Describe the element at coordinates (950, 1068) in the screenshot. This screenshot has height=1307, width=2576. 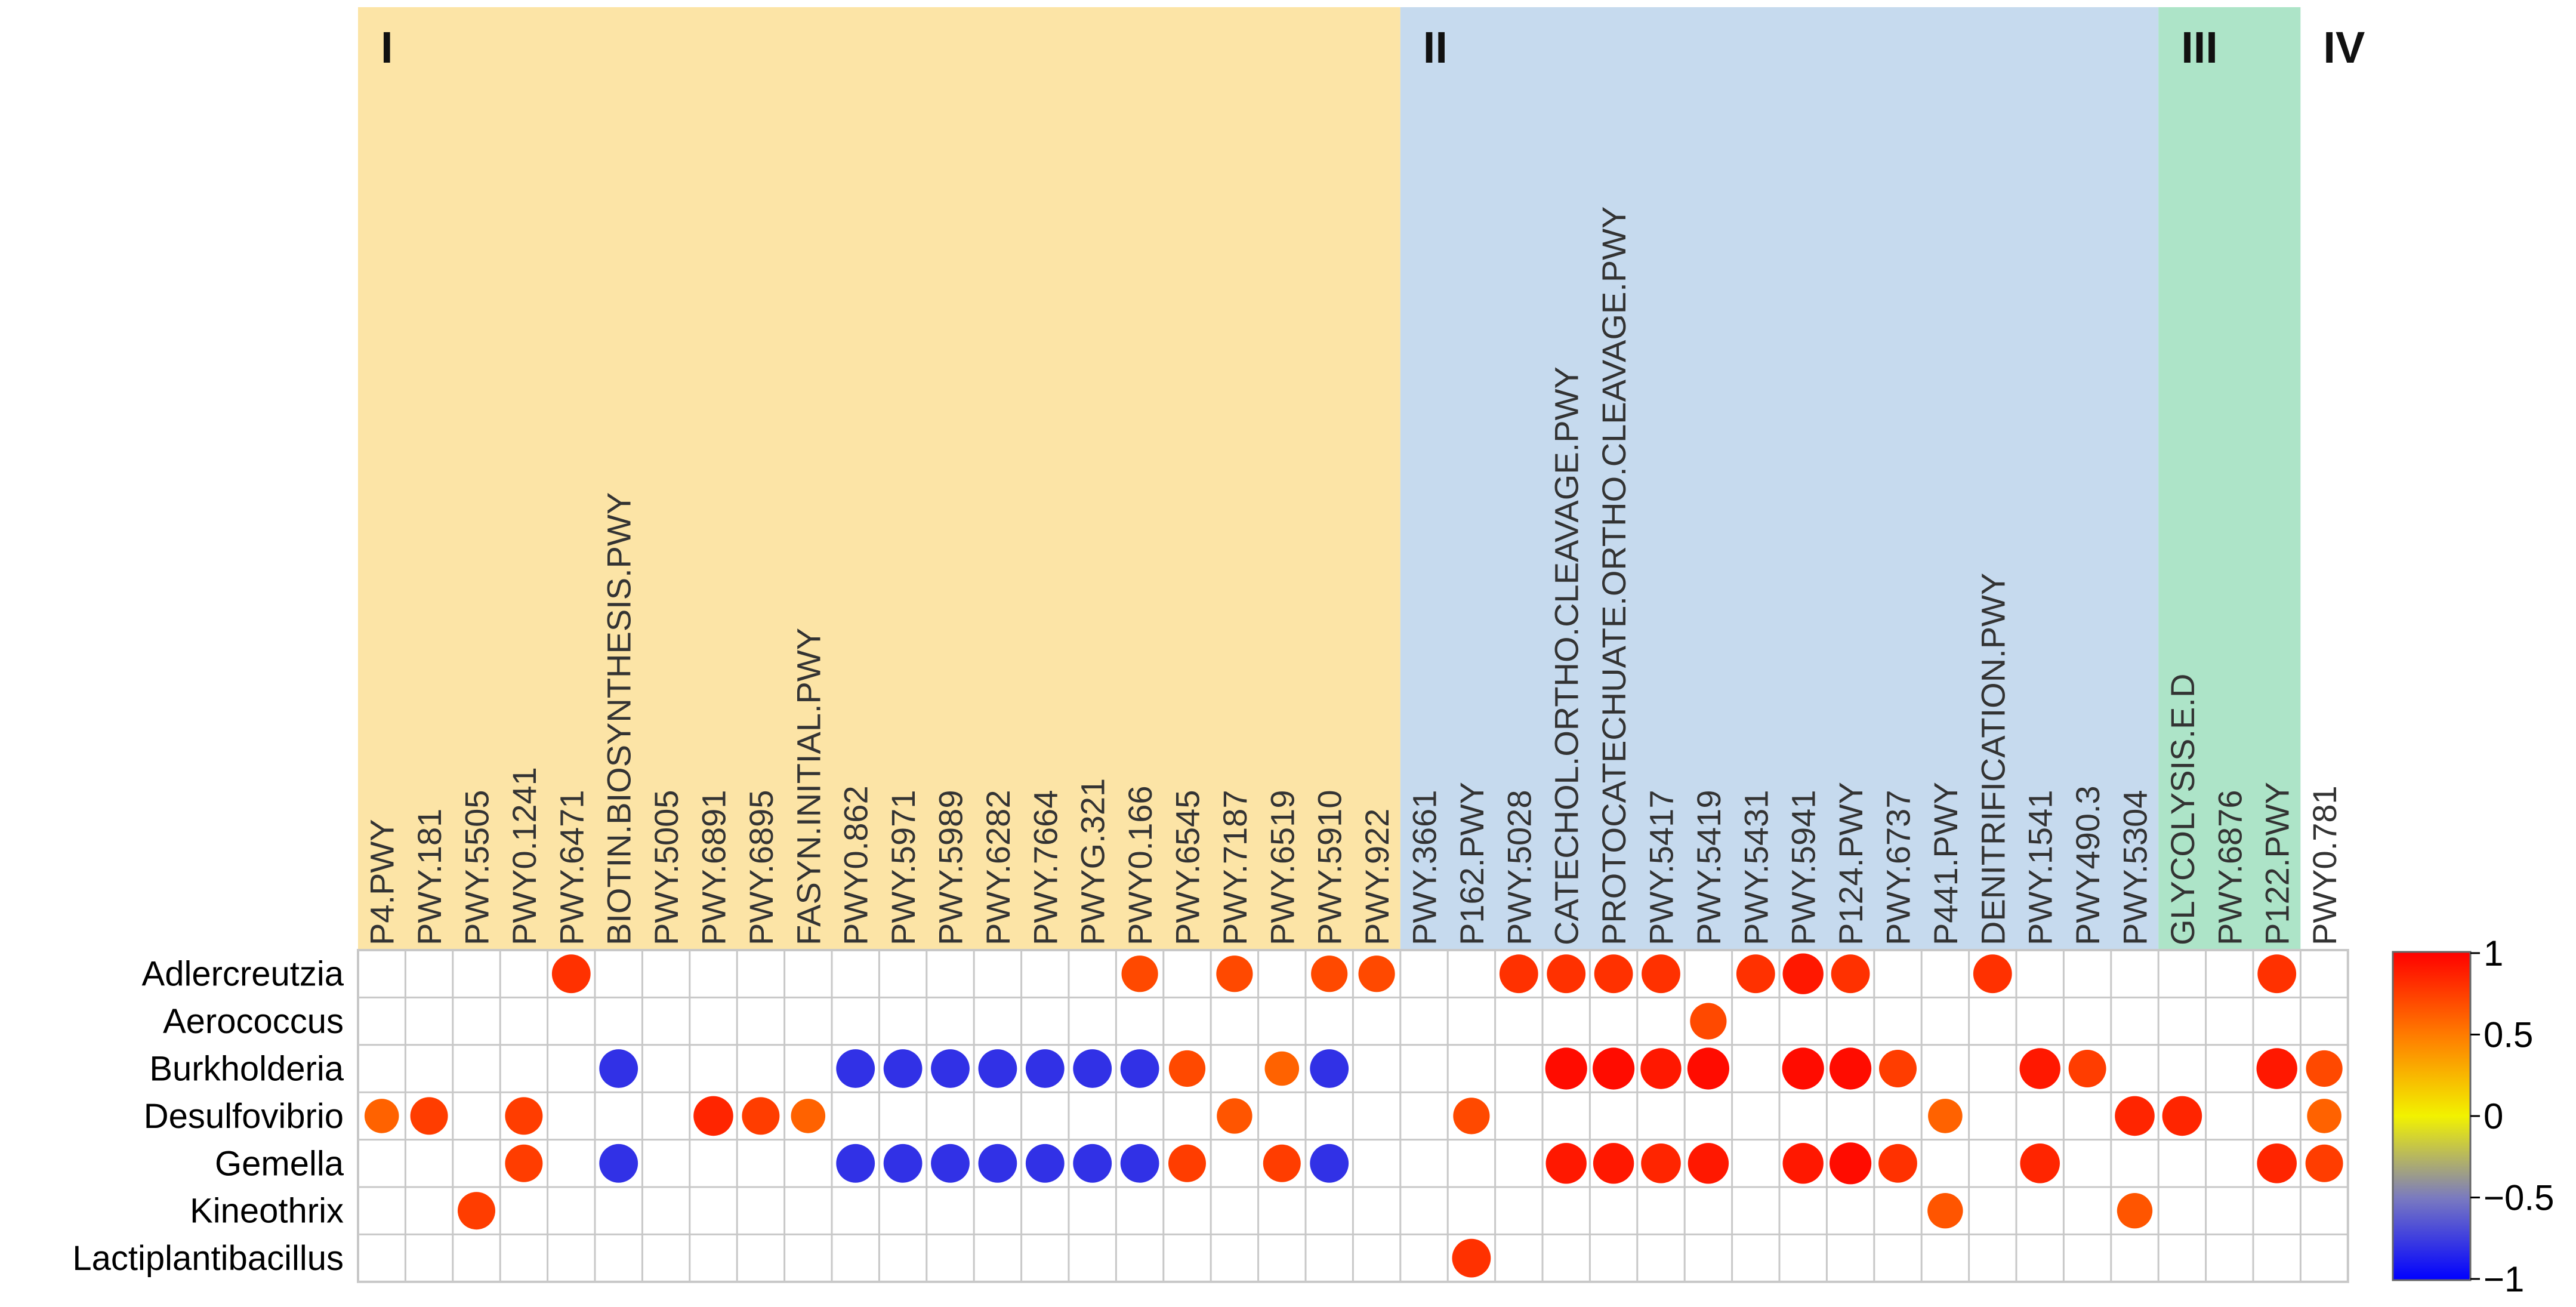
I see `dot-Burkholderia-PWY.5989` at that location.